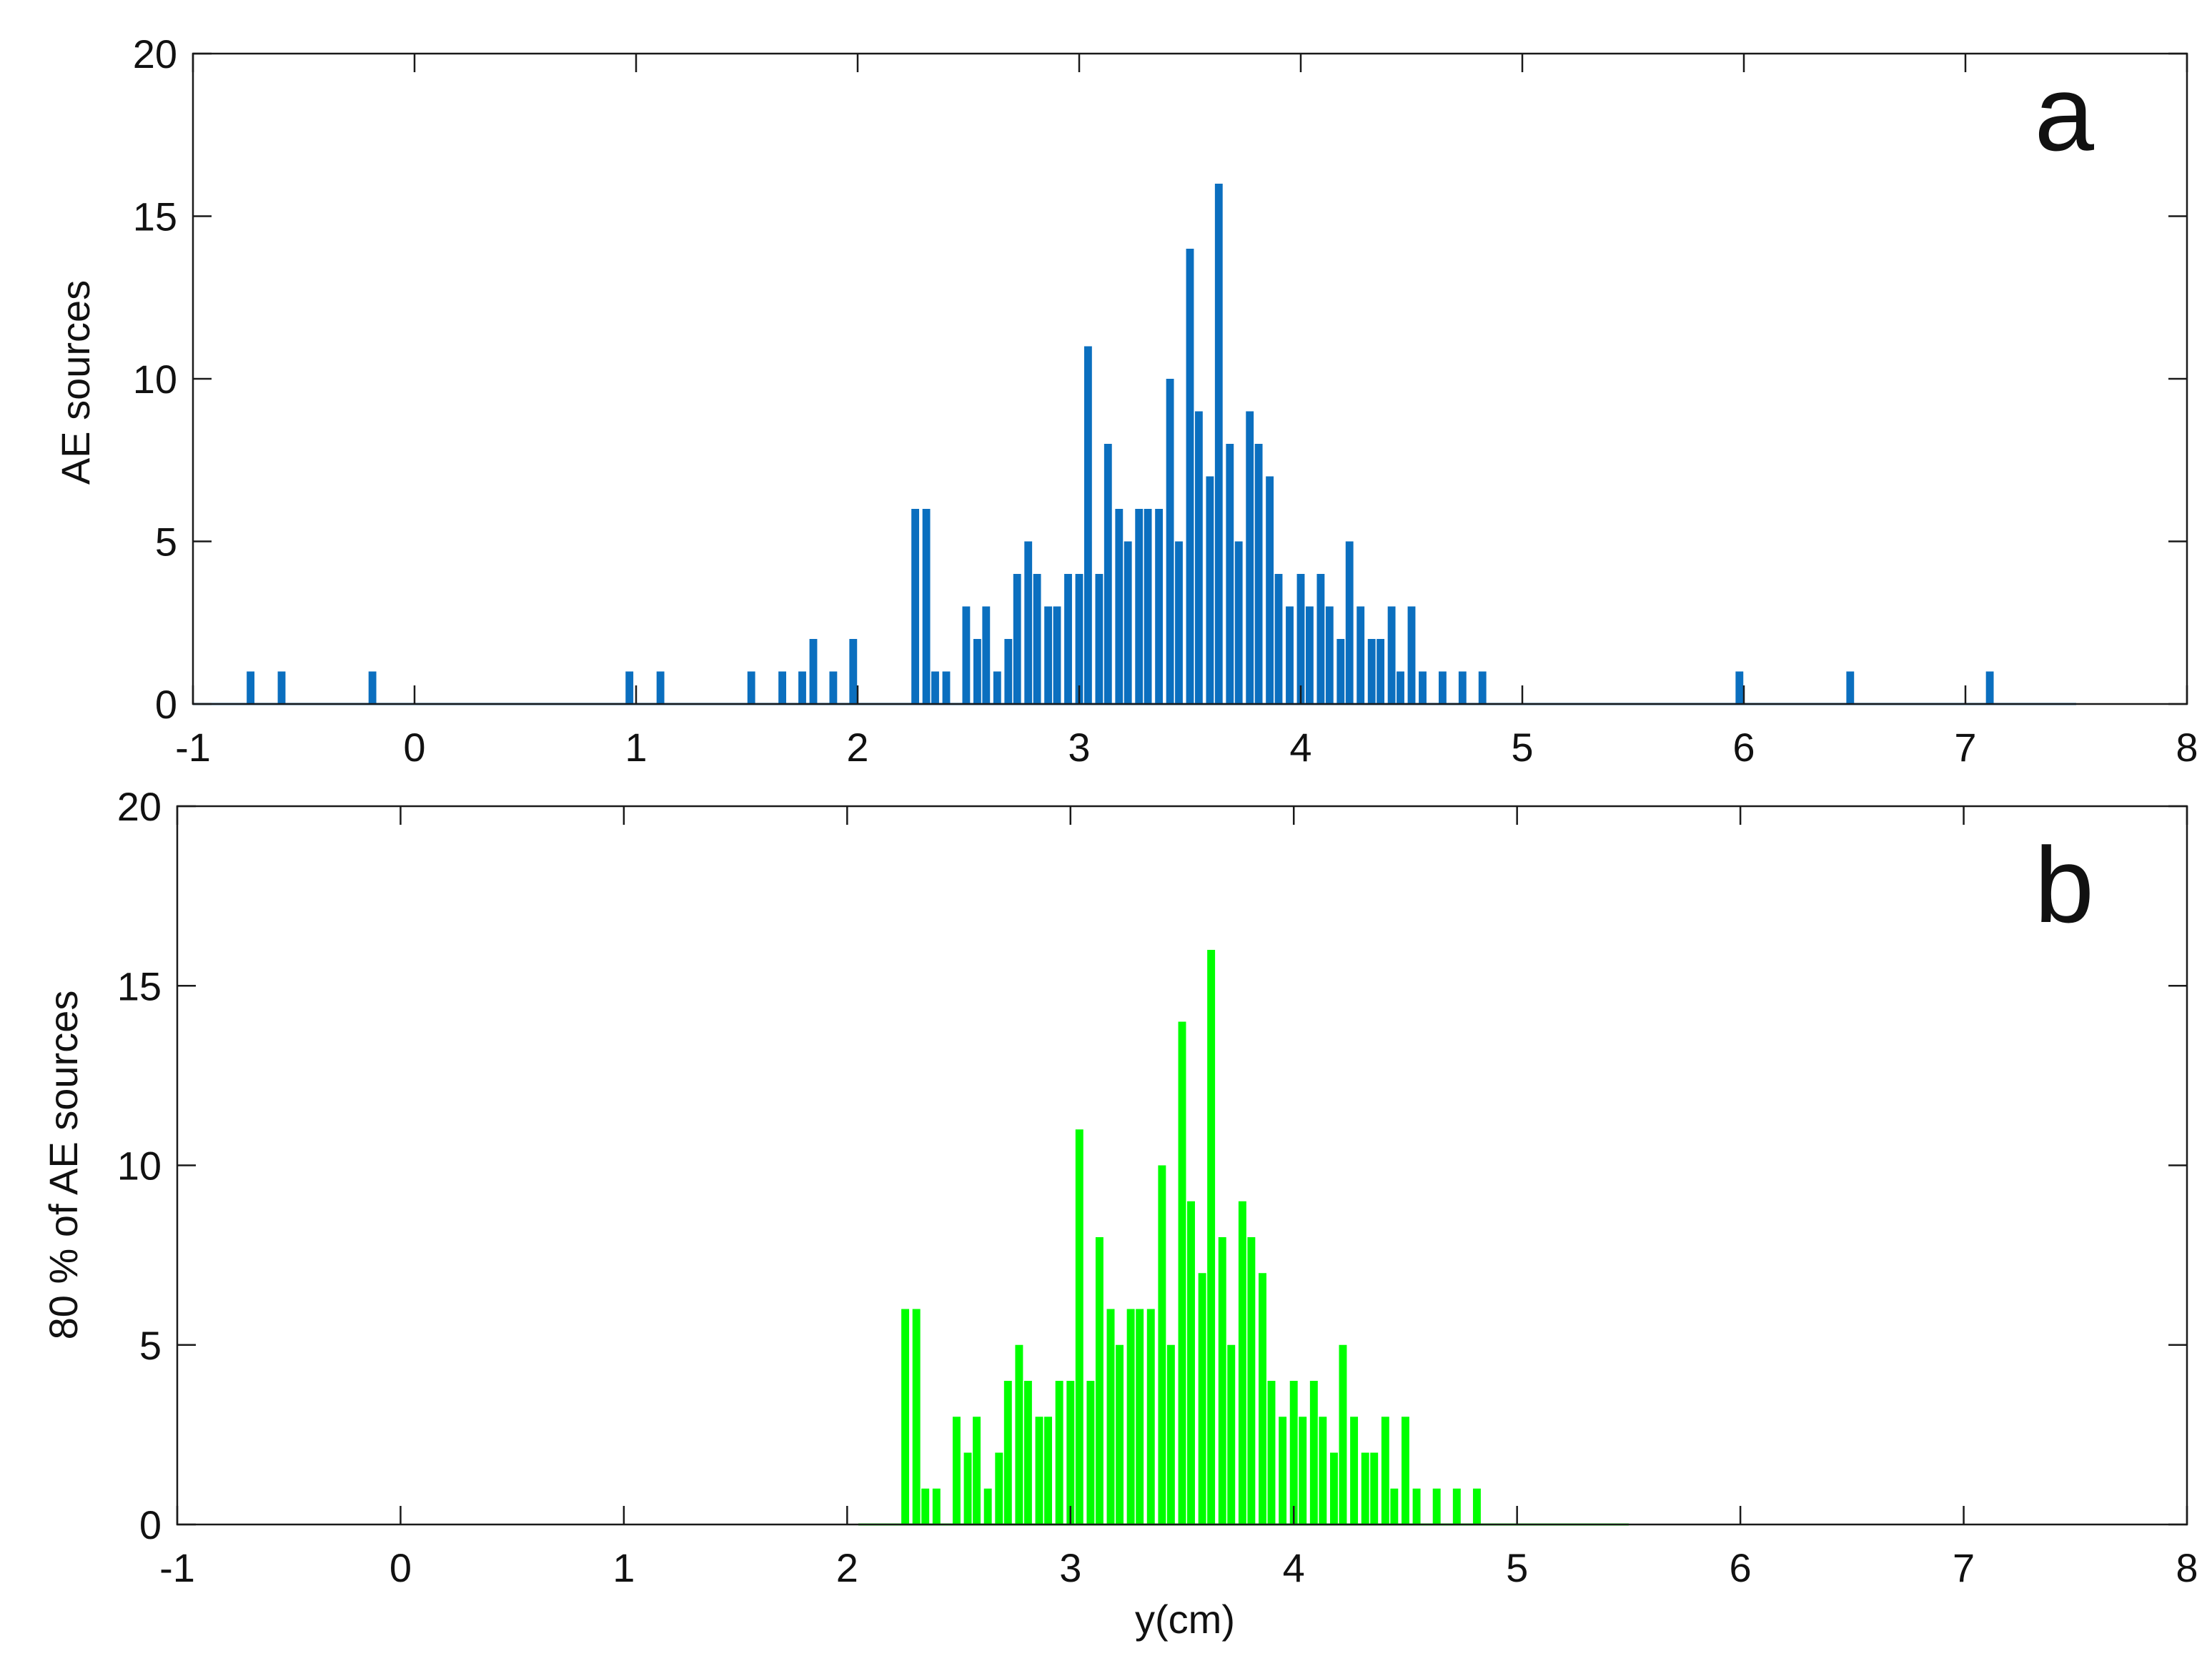 The image size is (2212, 1661). What do you see at coordinates (1517, 1567) in the screenshot?
I see `panel-b-x-tick-label: 5` at bounding box center [1517, 1567].